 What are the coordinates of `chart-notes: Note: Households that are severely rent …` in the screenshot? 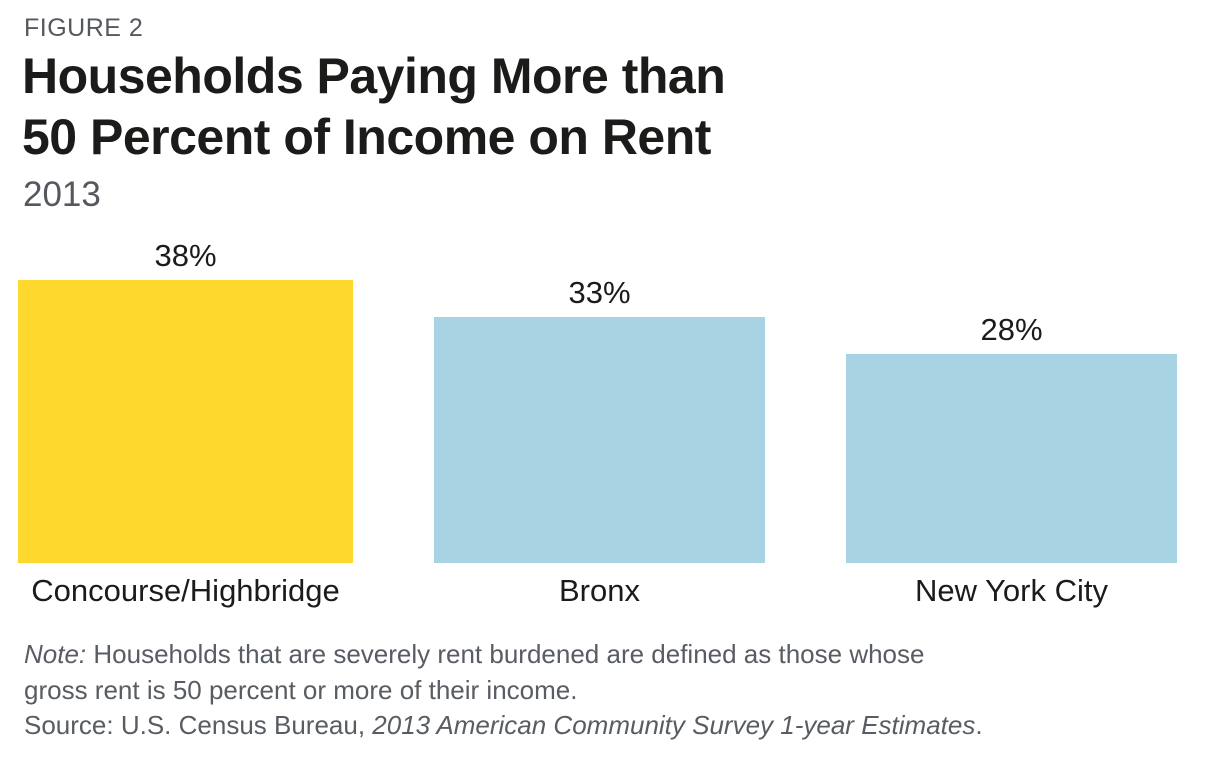 It's located at (609, 690).